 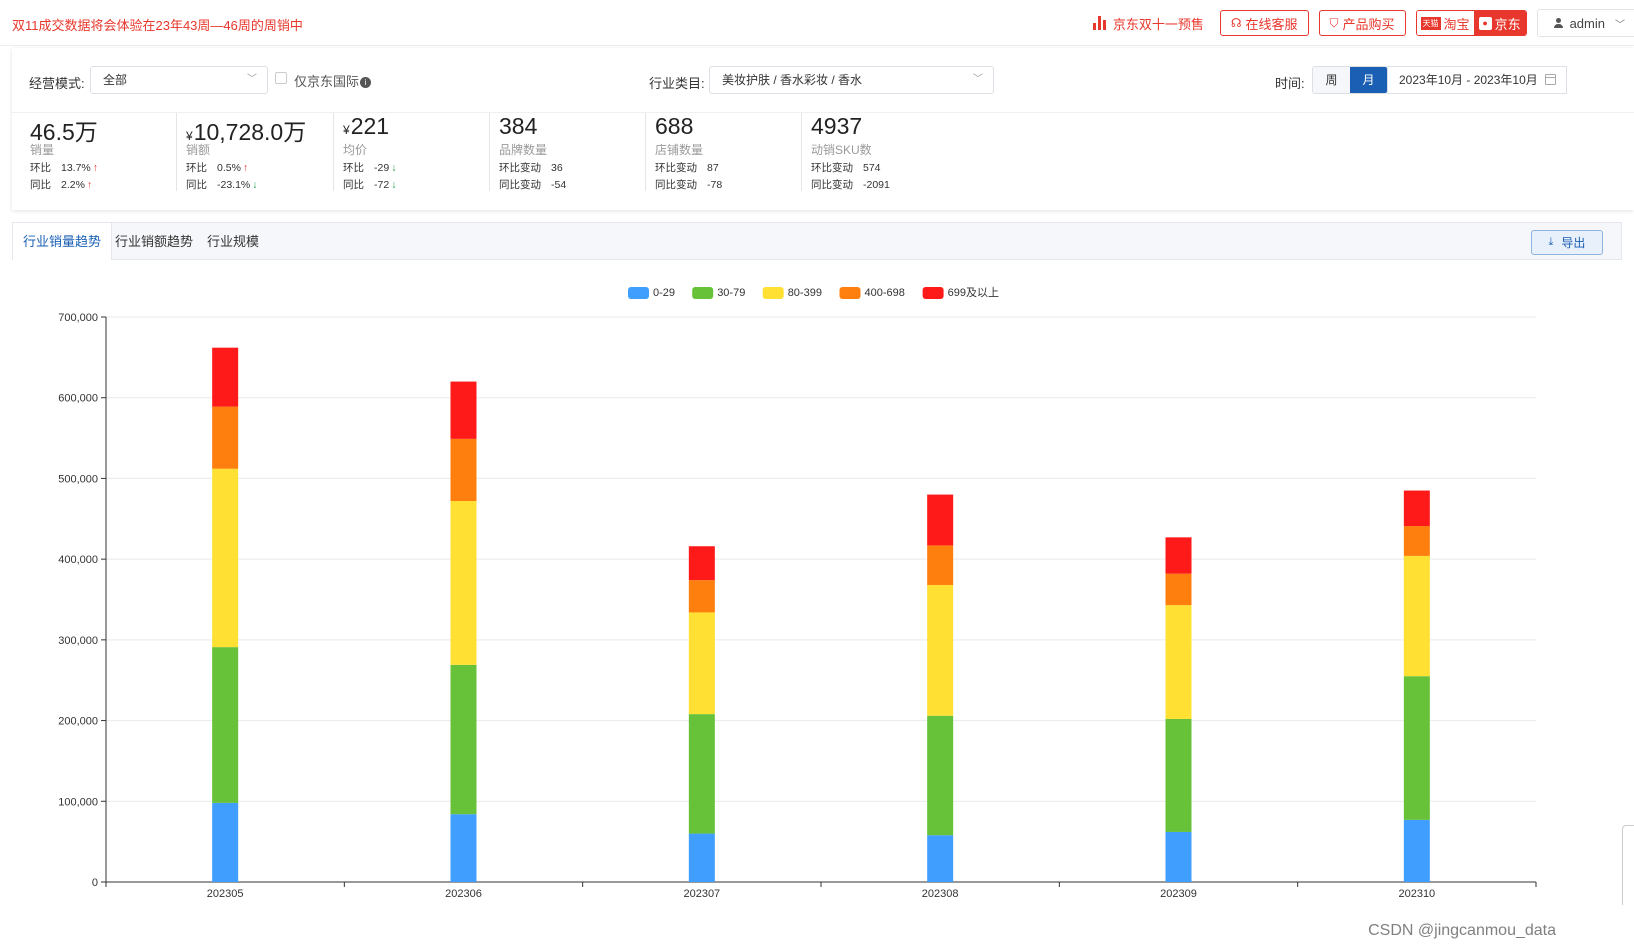 What do you see at coordinates (701, 894) in the screenshot?
I see `x-tick-label: 202307` at bounding box center [701, 894].